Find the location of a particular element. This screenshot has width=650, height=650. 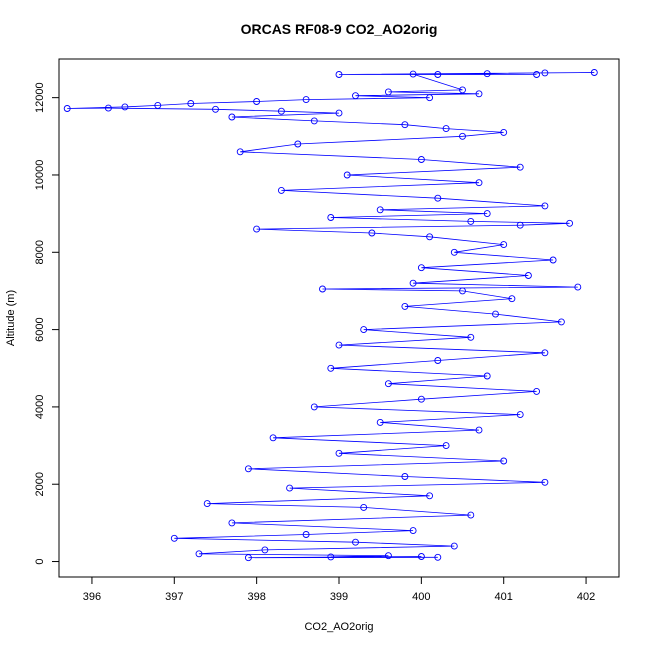

chart-title: ORCAS RF08-9 CO2_AO2orig is located at coordinates (339, 29).